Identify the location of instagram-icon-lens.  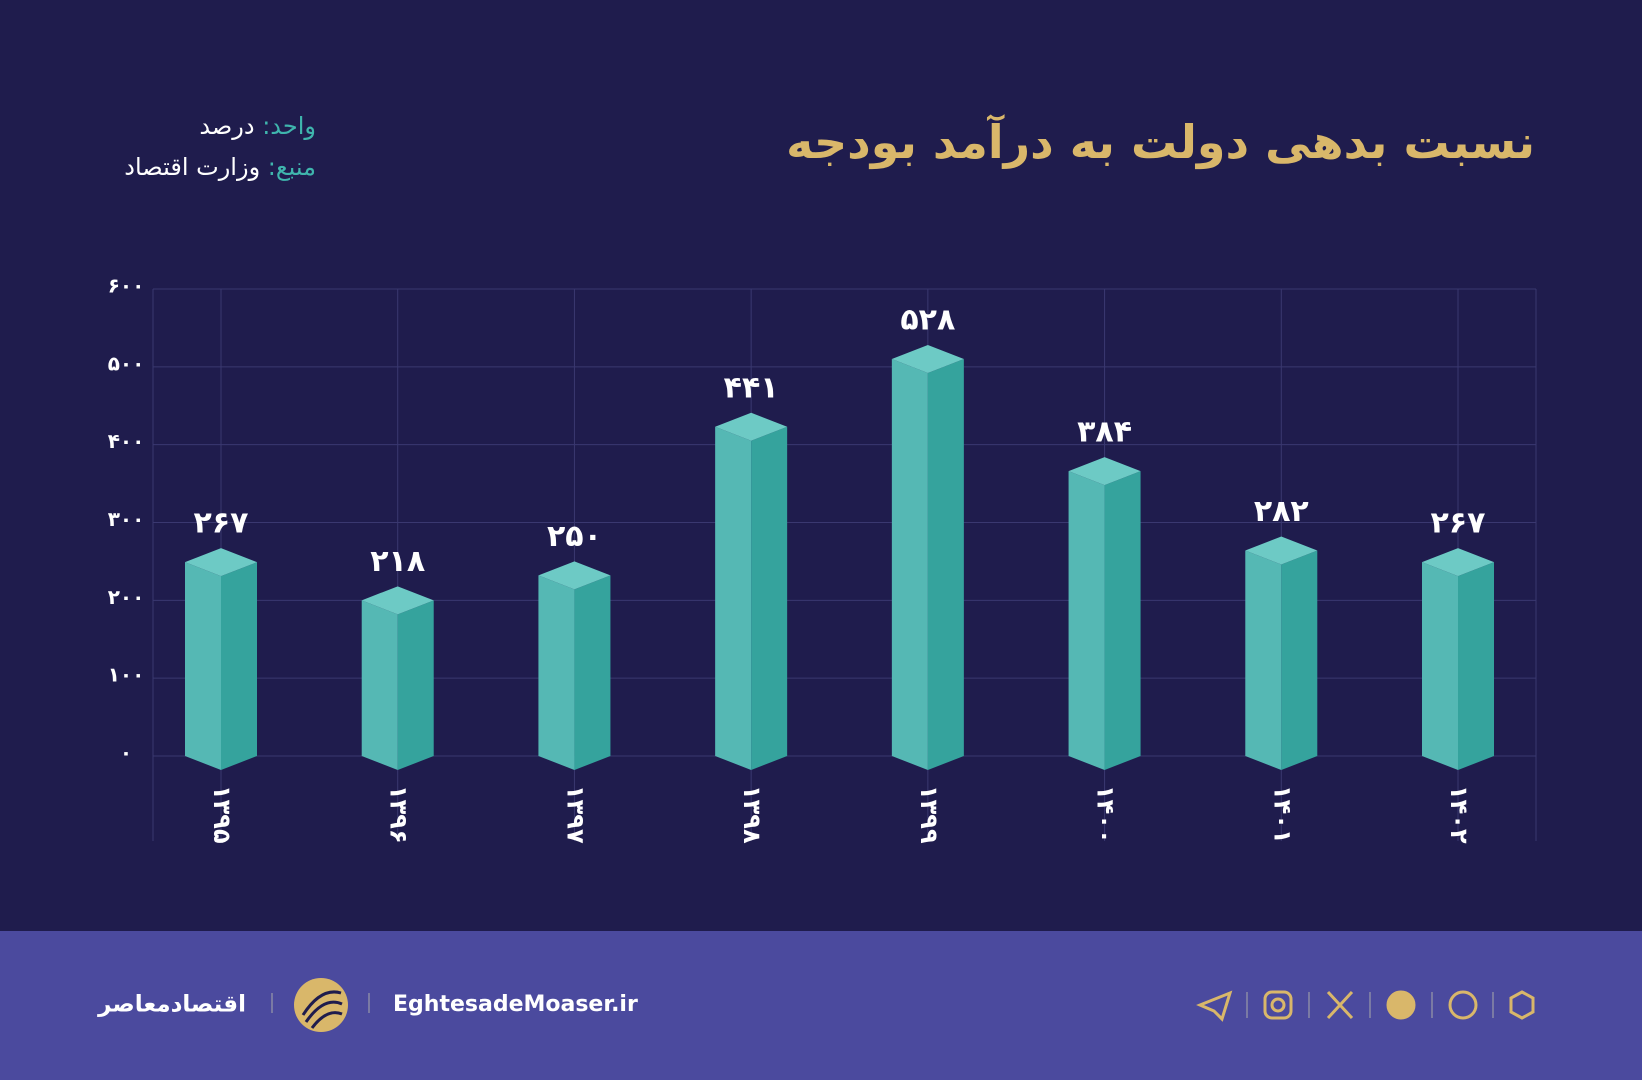
(1278, 1005).